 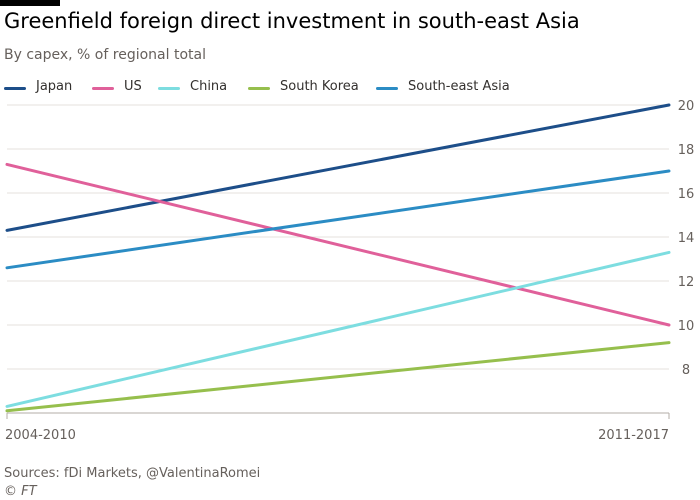 What do you see at coordinates (686, 238) in the screenshot?
I see `y-tick-label-14: 14` at bounding box center [686, 238].